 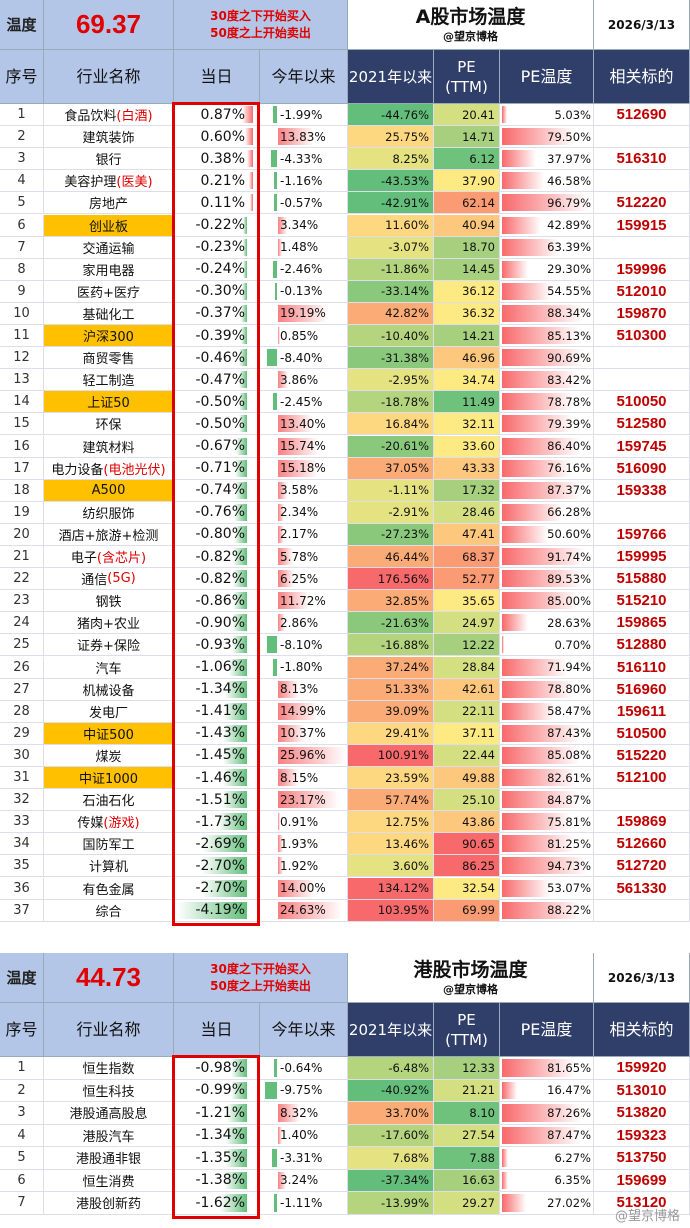 I want to click on pe-temperature: 86.40%, so click(x=547, y=446).